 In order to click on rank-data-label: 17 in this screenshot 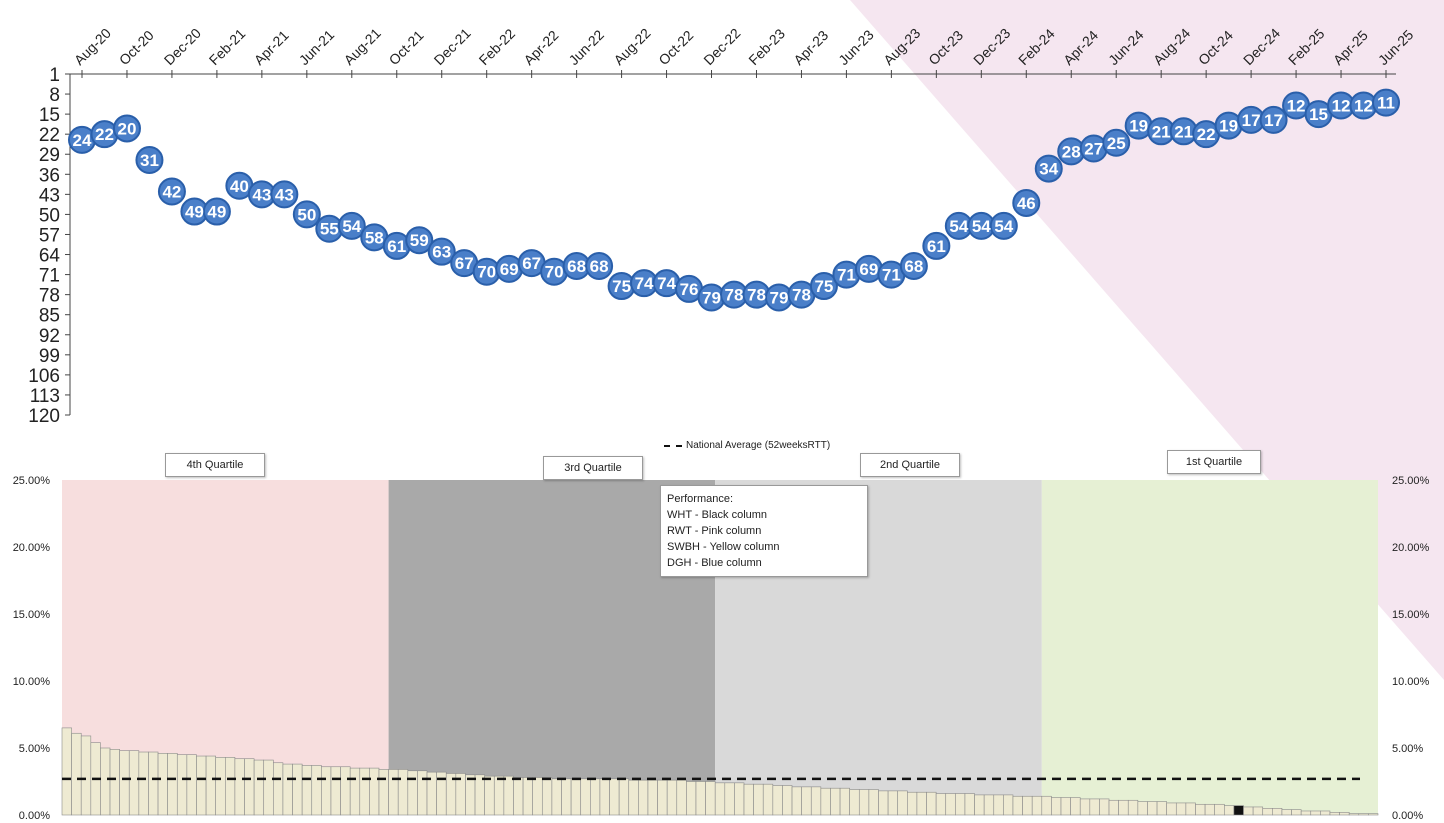, I will do `click(1251, 120)`.